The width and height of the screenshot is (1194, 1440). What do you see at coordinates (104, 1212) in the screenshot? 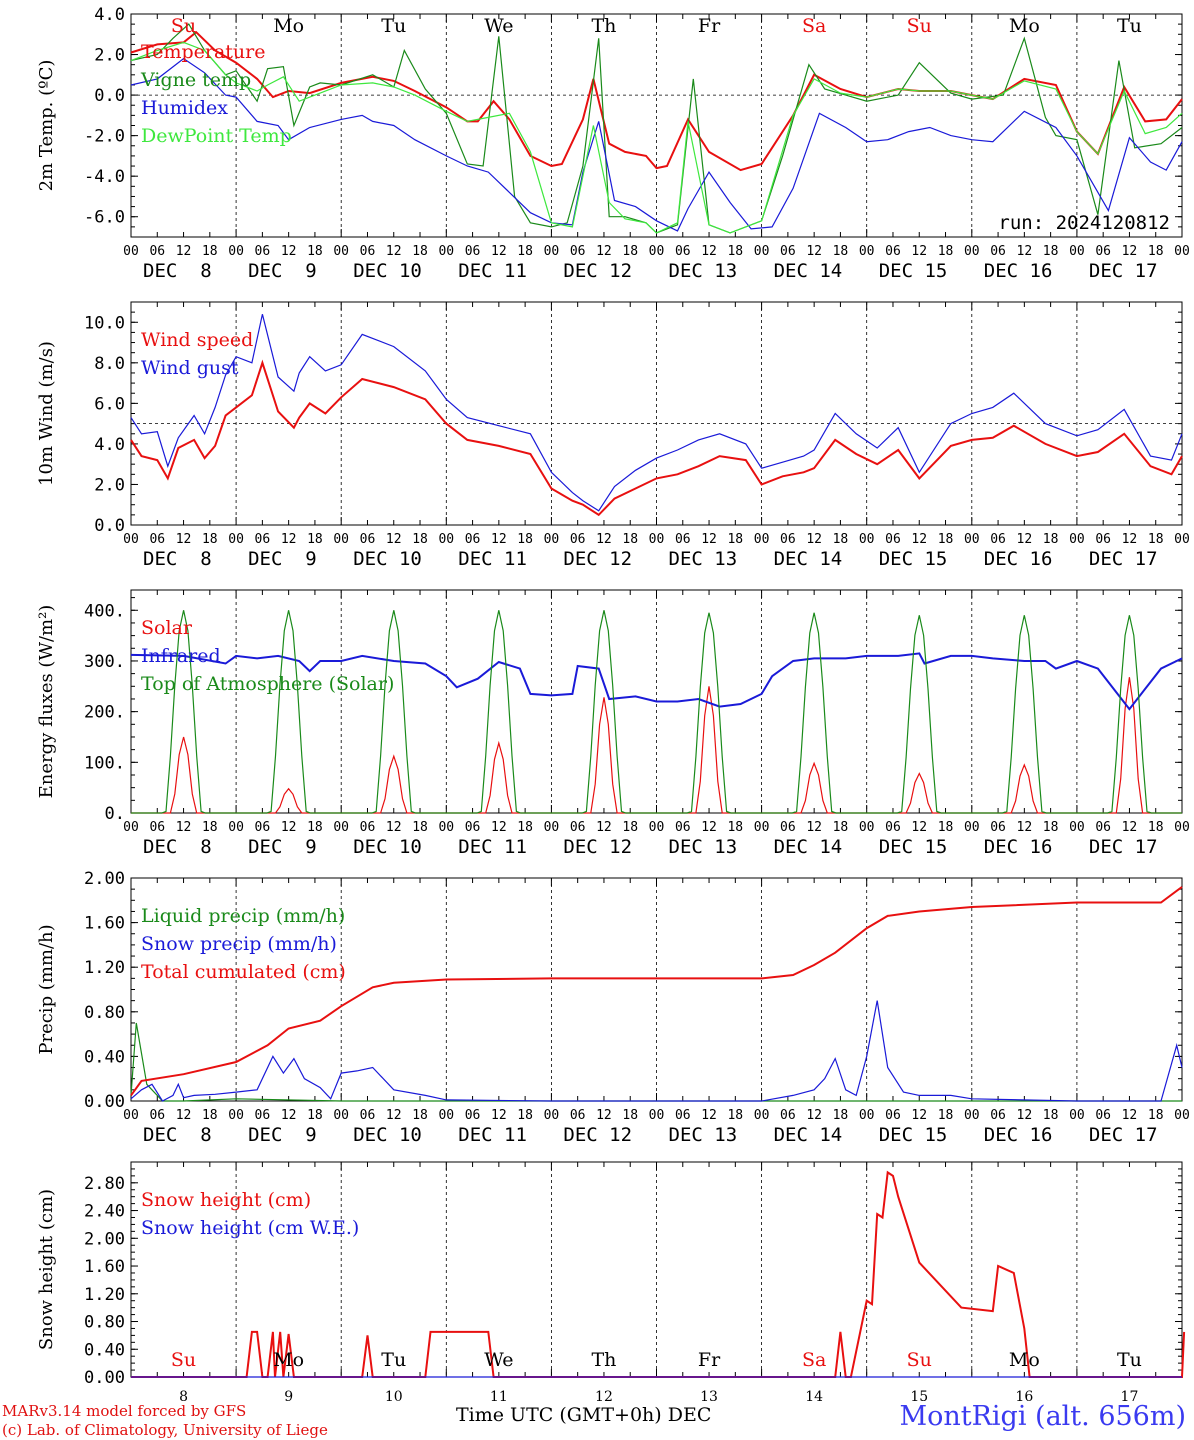
I see `y-tick-label: 2.40` at bounding box center [104, 1212].